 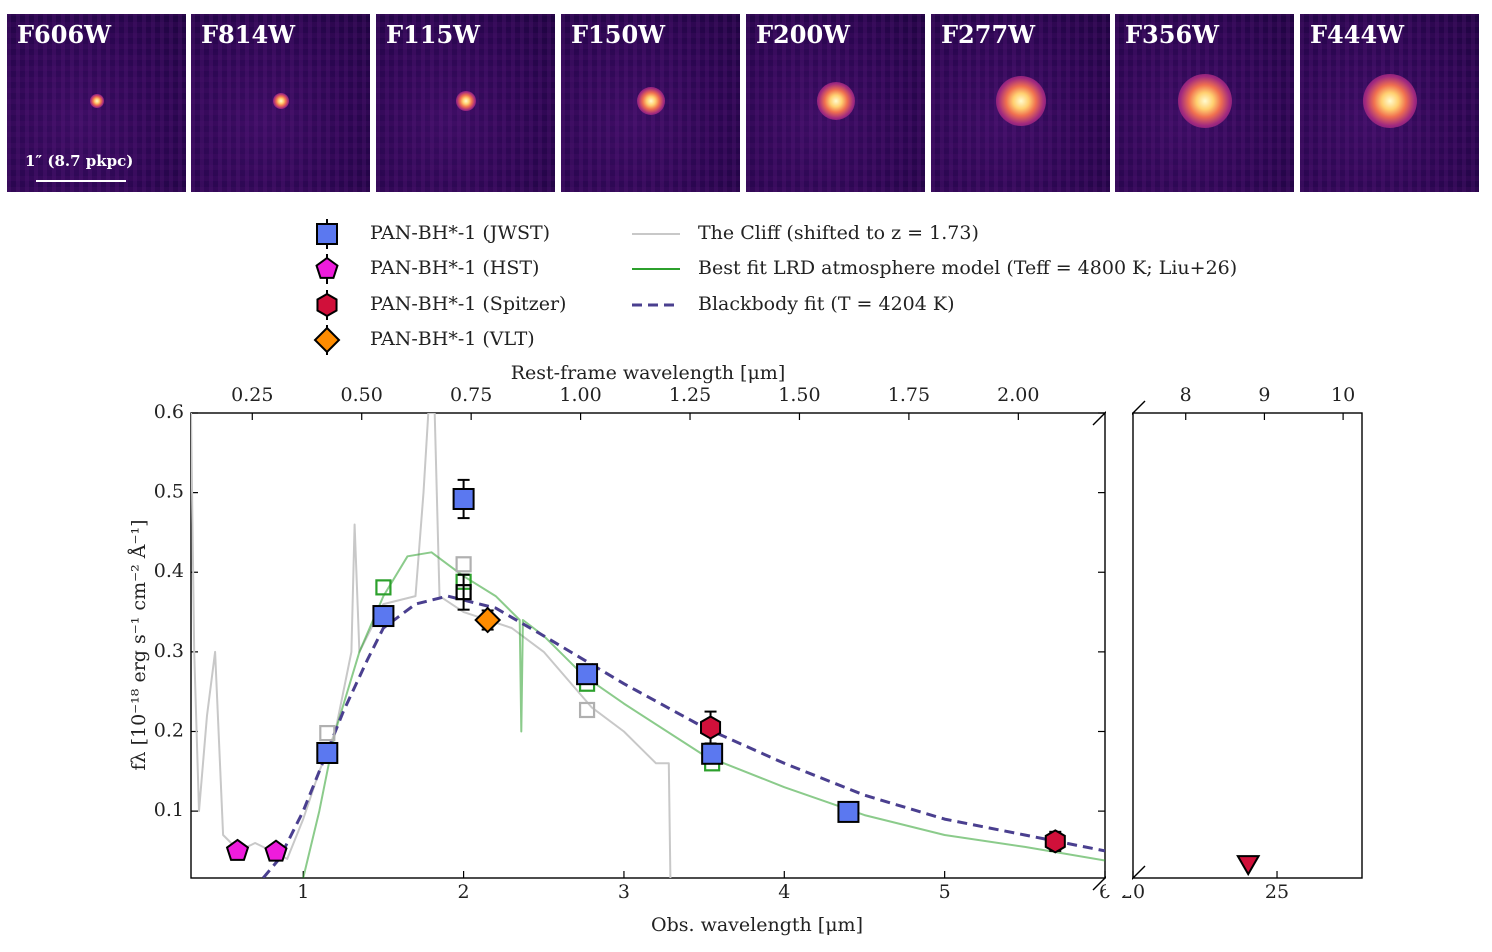 What do you see at coordinates (169, 730) in the screenshot?
I see `y-tick-label: 0.2` at bounding box center [169, 730].